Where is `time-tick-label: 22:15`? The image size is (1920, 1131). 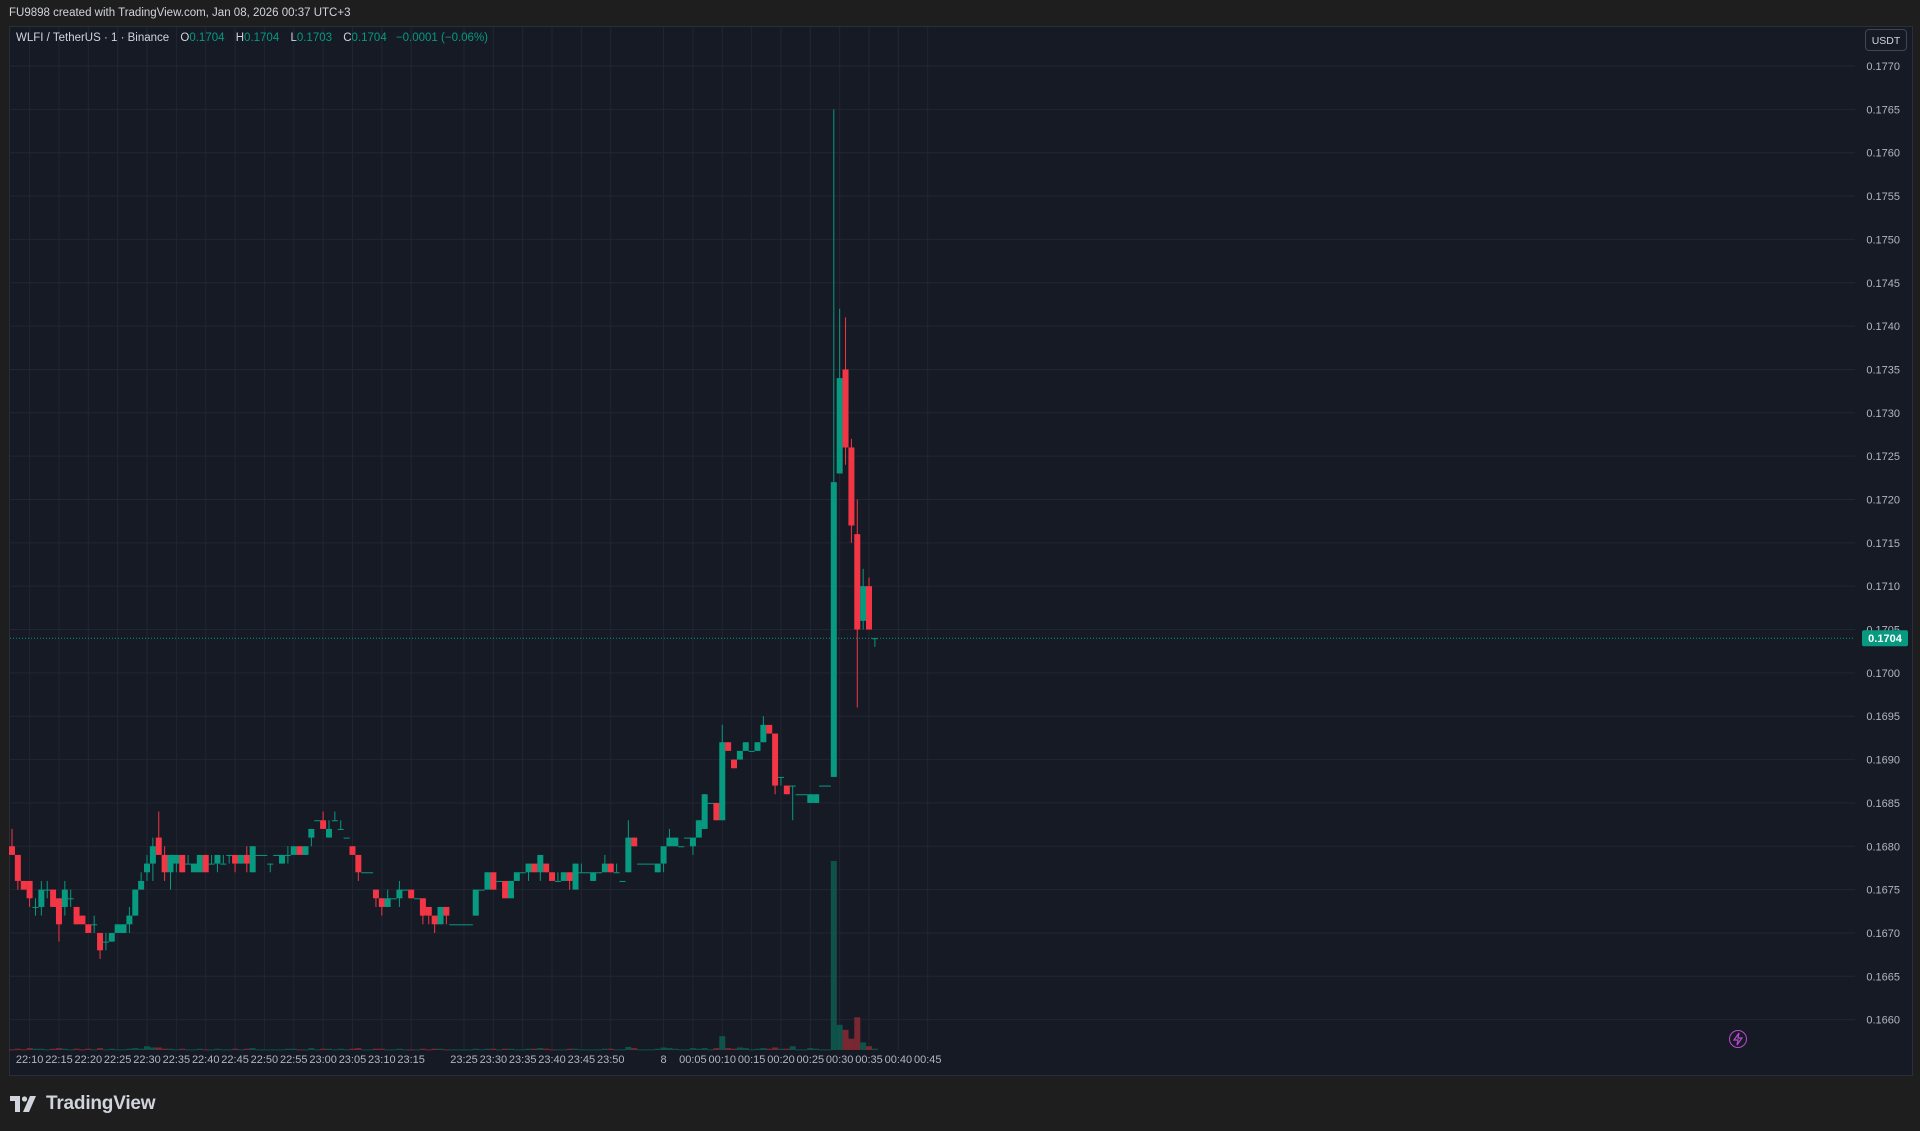 time-tick-label: 22:15 is located at coordinates (59, 1060).